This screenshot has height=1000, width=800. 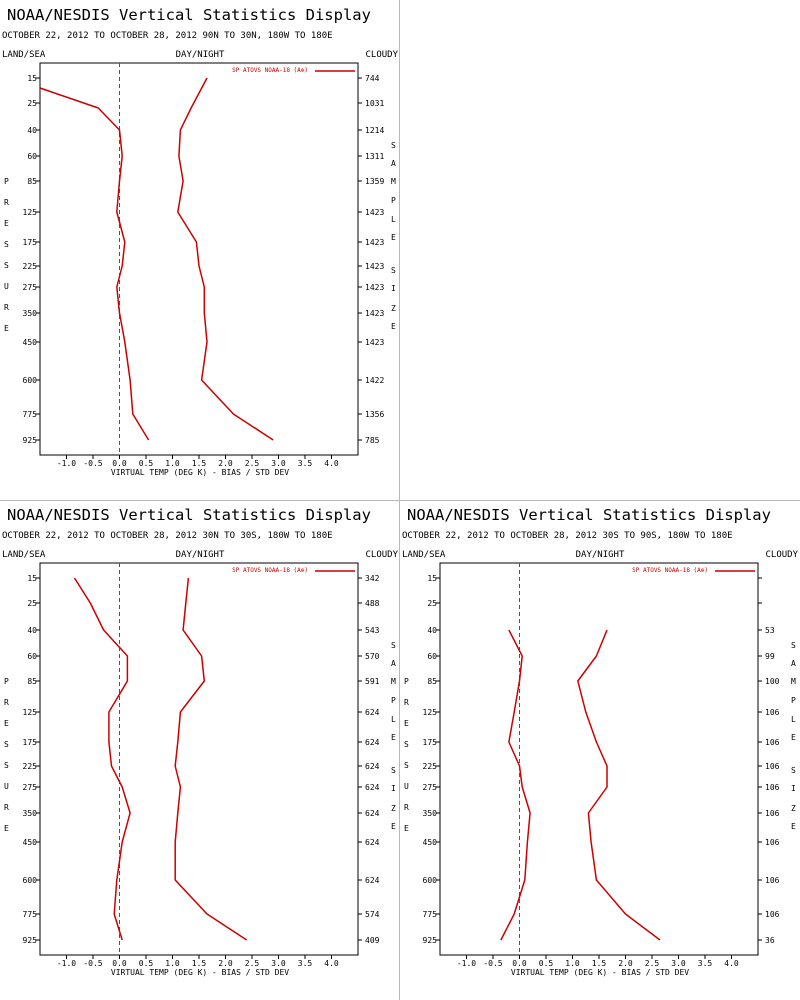 What do you see at coordinates (546, 963) in the screenshot?
I see `x-tick-label: 0.5` at bounding box center [546, 963].